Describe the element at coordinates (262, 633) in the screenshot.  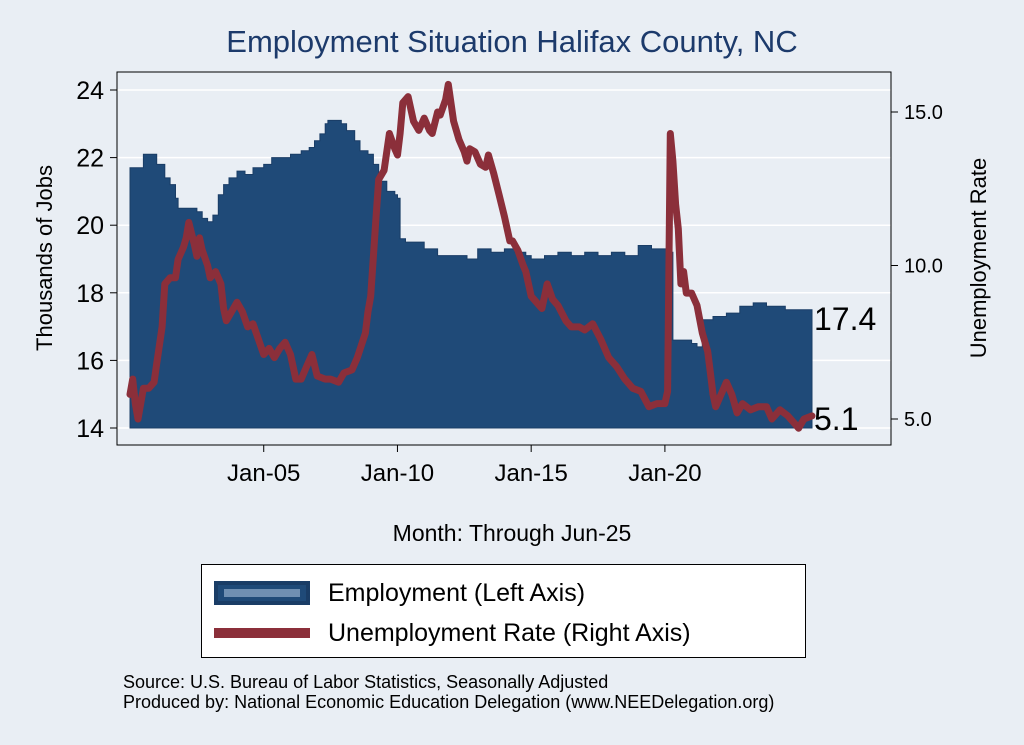
I see `legend-swatch-unemployment` at that location.